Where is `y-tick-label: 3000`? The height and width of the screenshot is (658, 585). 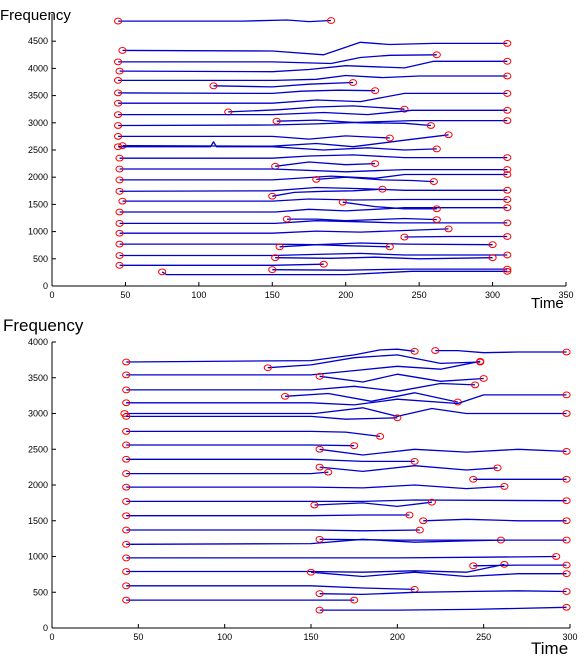 y-tick-label: 3000 is located at coordinates (38, 123).